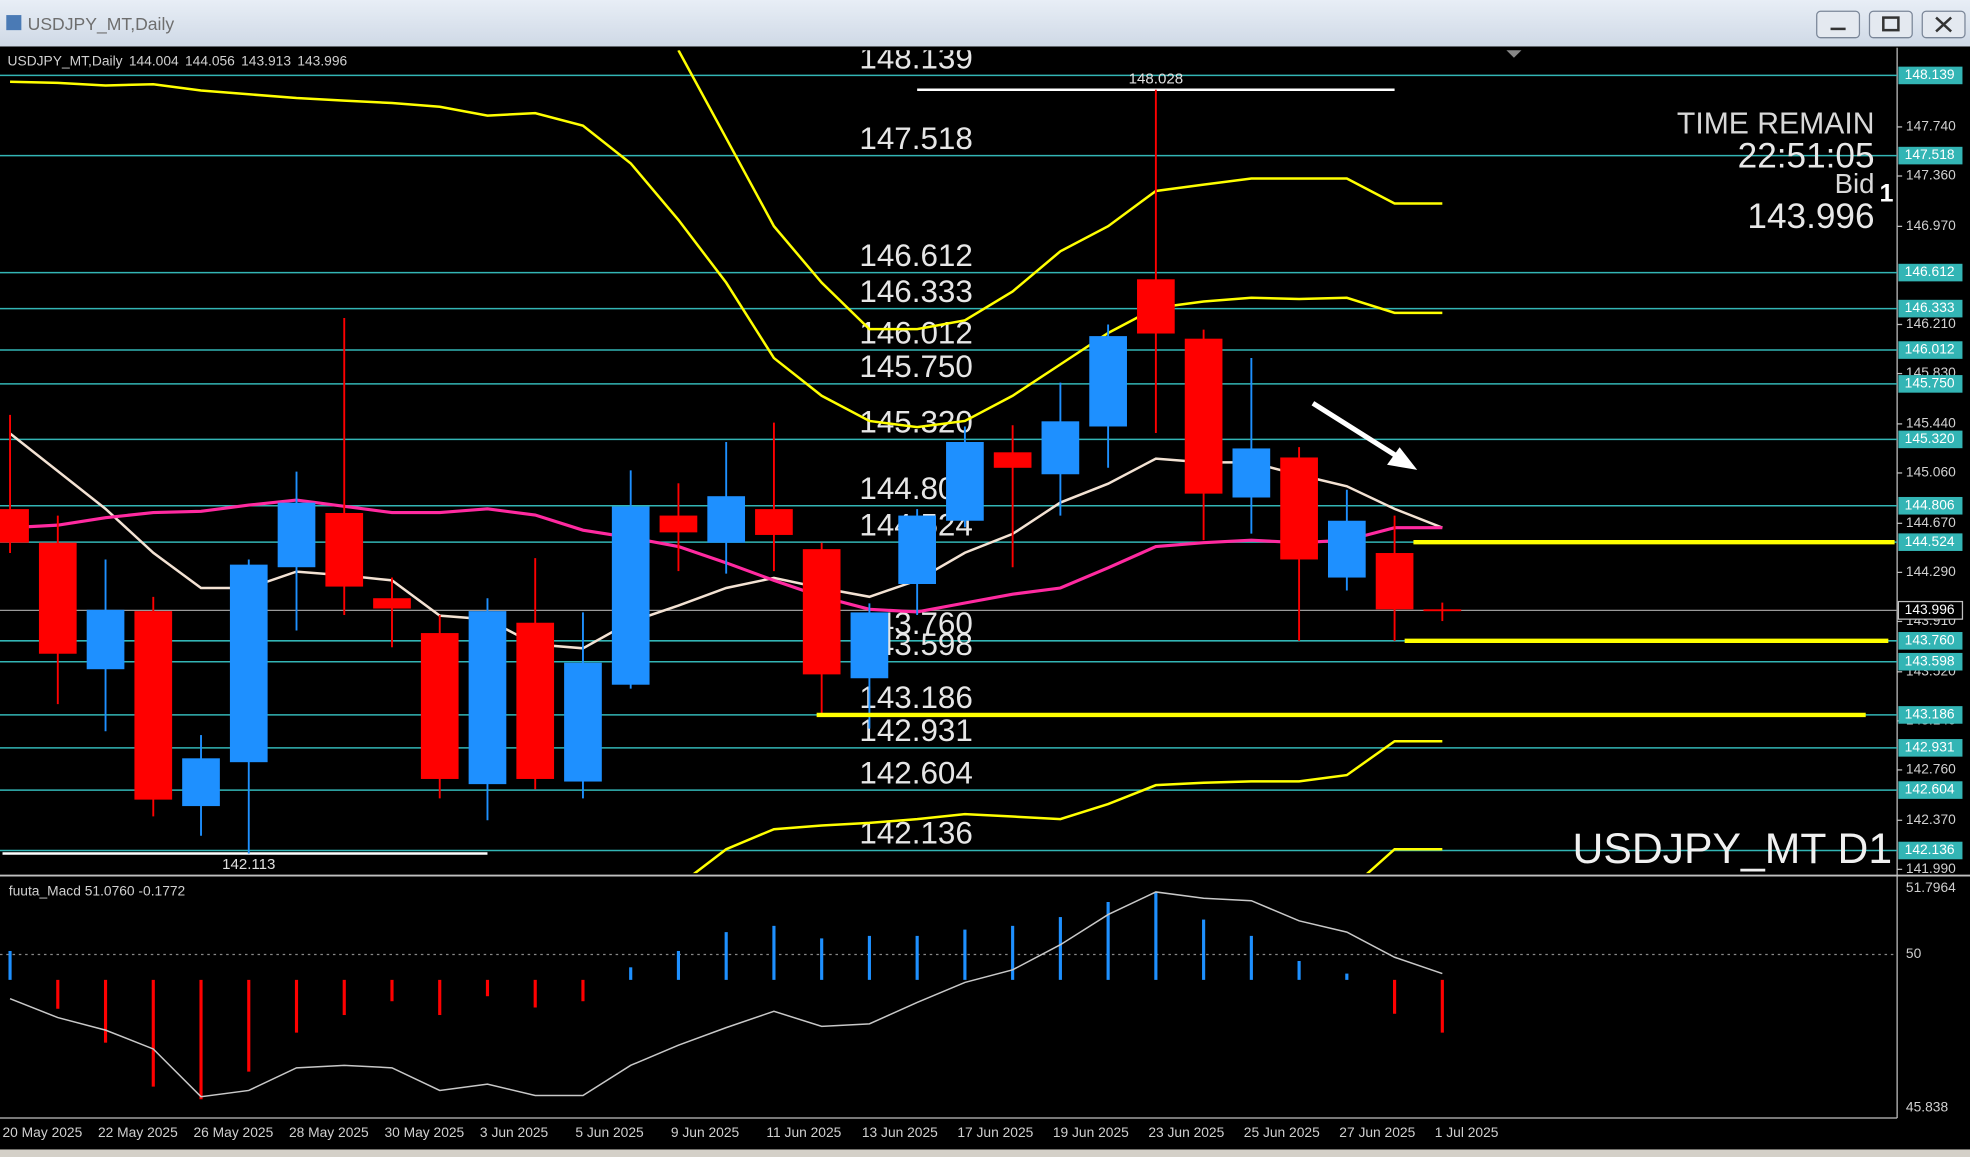  I want to click on x-tick-label: 11 Jun 2025, so click(803, 1132).